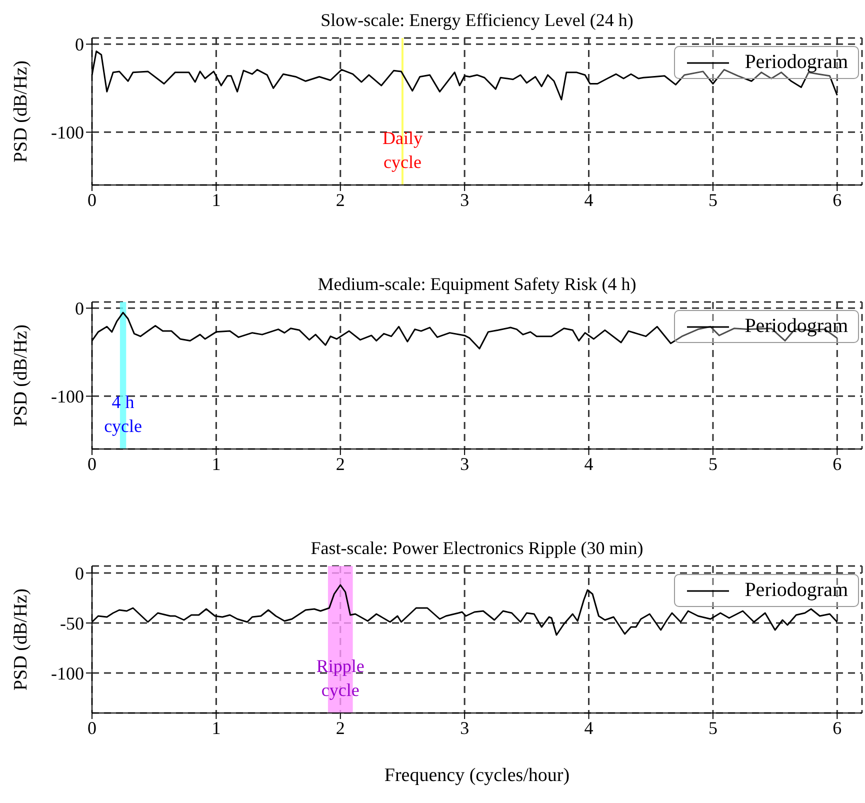 Image resolution: width=865 pixels, height=803 pixels. What do you see at coordinates (477, 548) in the screenshot?
I see `chart-title: Fast-scale: Power Electronics Ripple (30 min)` at bounding box center [477, 548].